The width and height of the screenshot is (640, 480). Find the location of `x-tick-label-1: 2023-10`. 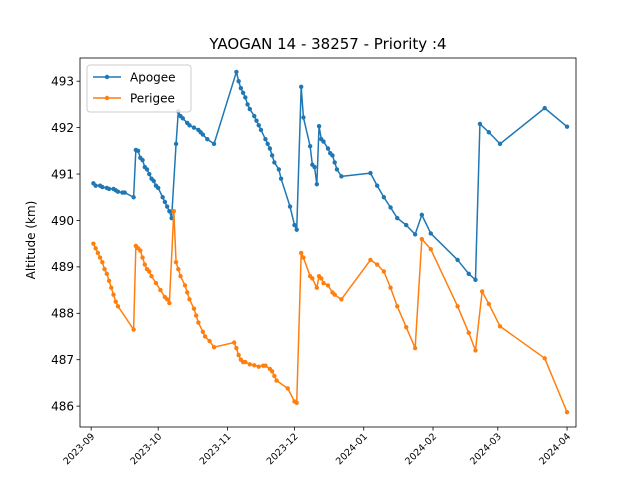

x-tick-label-1: 2023-10 is located at coordinates (146, 449).